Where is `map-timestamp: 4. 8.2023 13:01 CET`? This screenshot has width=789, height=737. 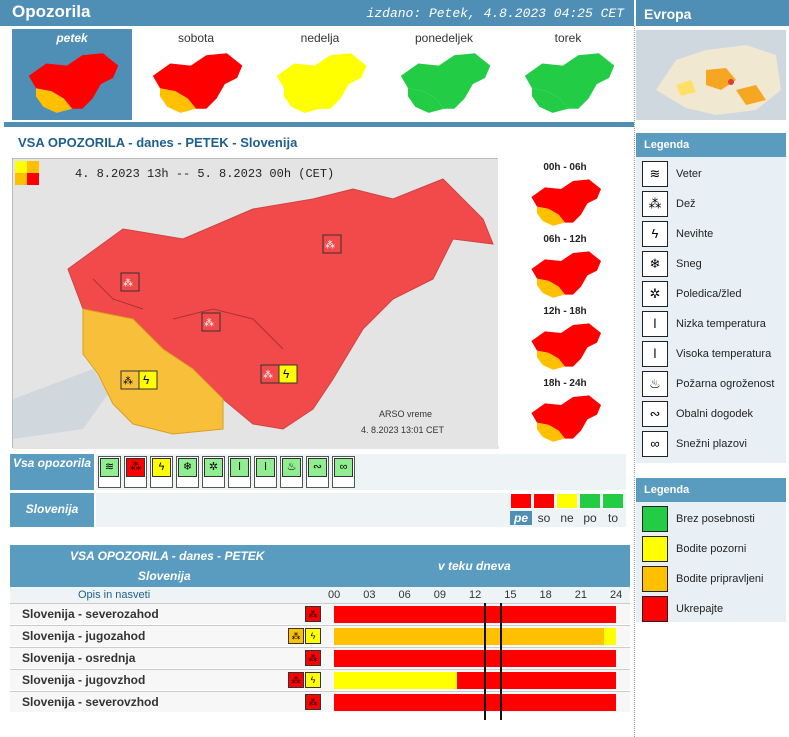 map-timestamp: 4. 8.2023 13:01 CET is located at coordinates (403, 430).